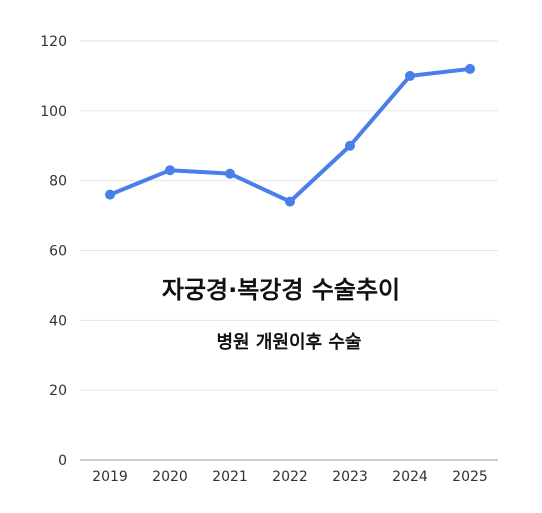 This screenshot has width=542, height=513. Describe the element at coordinates (58, 252) in the screenshot. I see `y-tick-label: 60` at that location.